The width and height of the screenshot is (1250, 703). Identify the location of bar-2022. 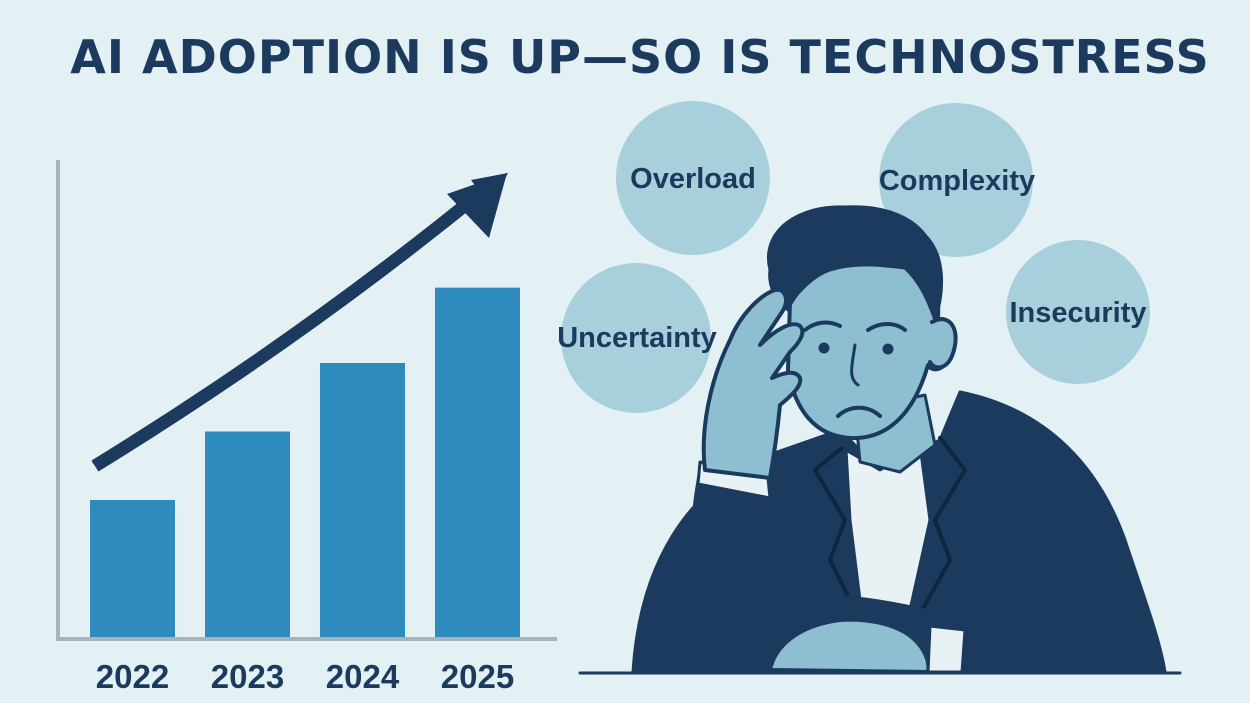
(132, 568).